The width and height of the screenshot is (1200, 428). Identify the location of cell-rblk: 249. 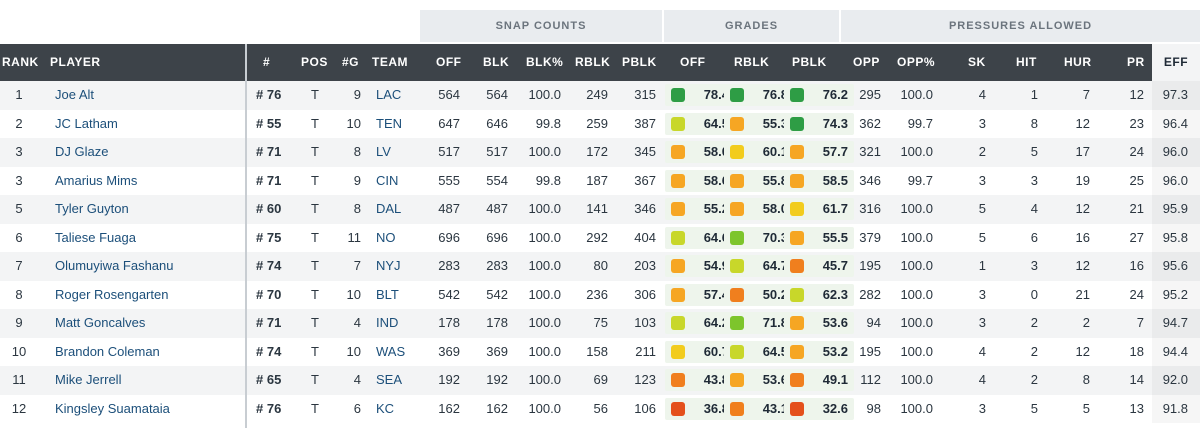
(597, 94).